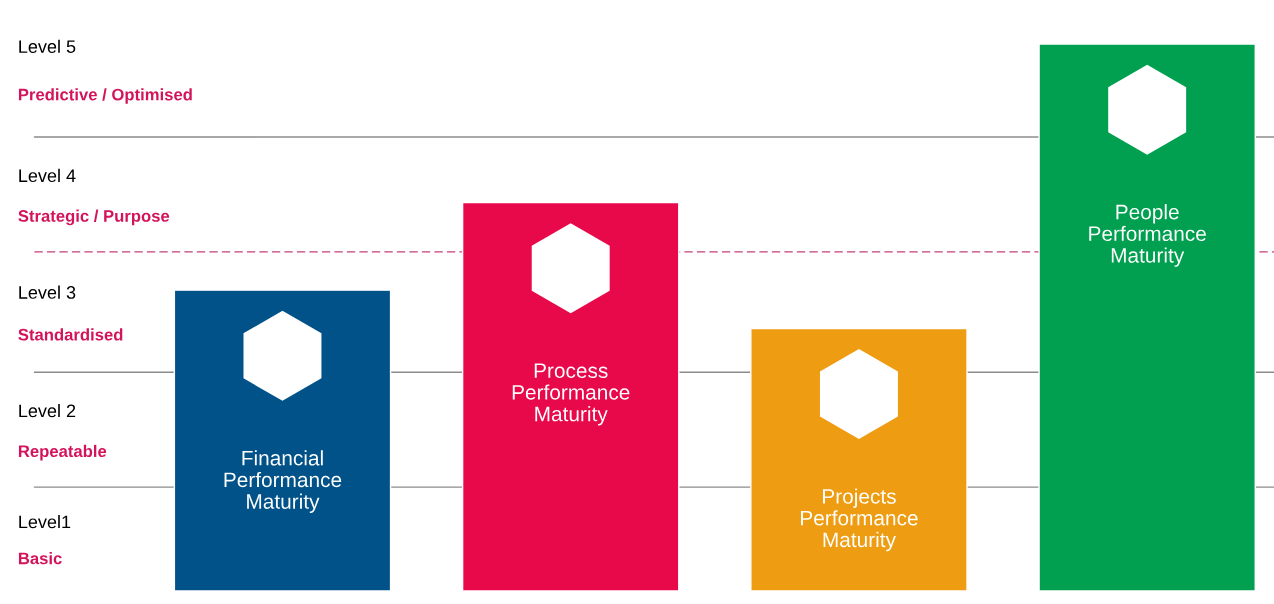 The image size is (1274, 604). What do you see at coordinates (859, 520) in the screenshot?
I see `x-tick-label: Projects Performance Maturity` at bounding box center [859, 520].